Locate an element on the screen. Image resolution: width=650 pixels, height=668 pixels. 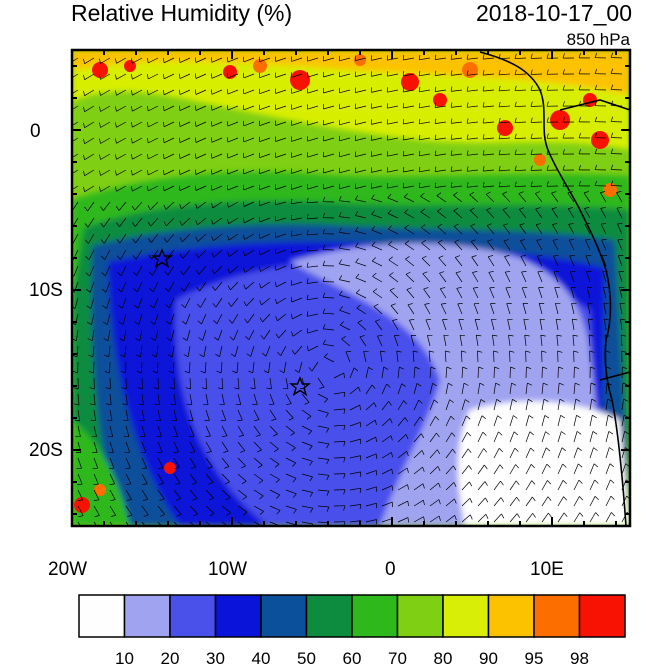
colorbar-label: 20 is located at coordinates (170, 658).